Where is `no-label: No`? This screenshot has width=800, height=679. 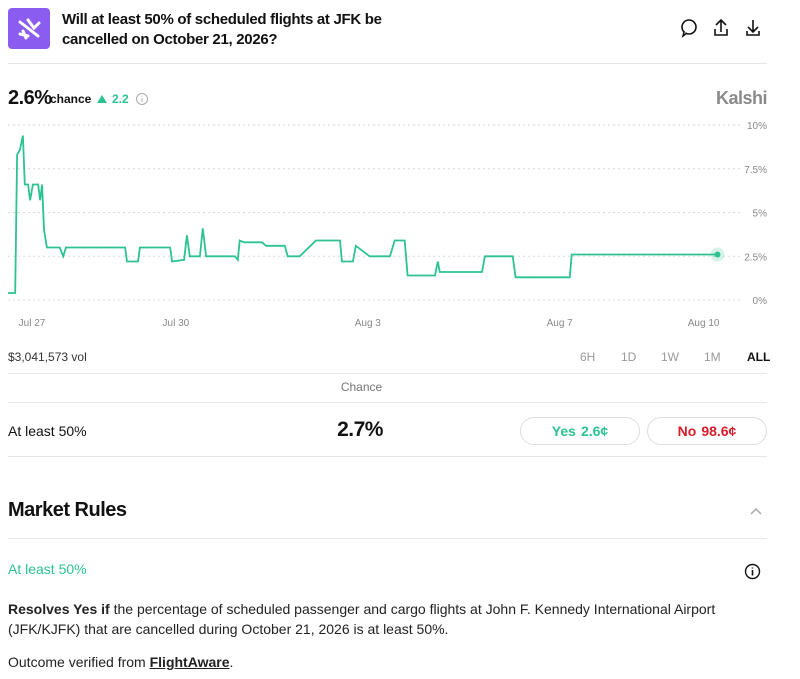
no-label: No is located at coordinates (687, 431).